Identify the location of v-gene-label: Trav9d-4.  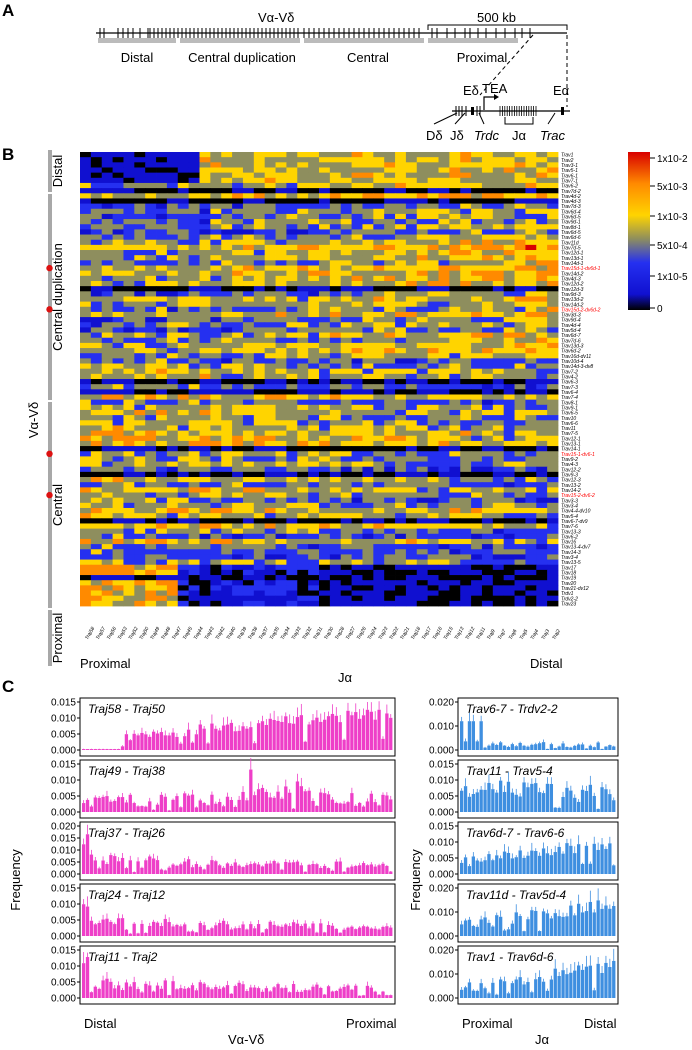
(571, 321).